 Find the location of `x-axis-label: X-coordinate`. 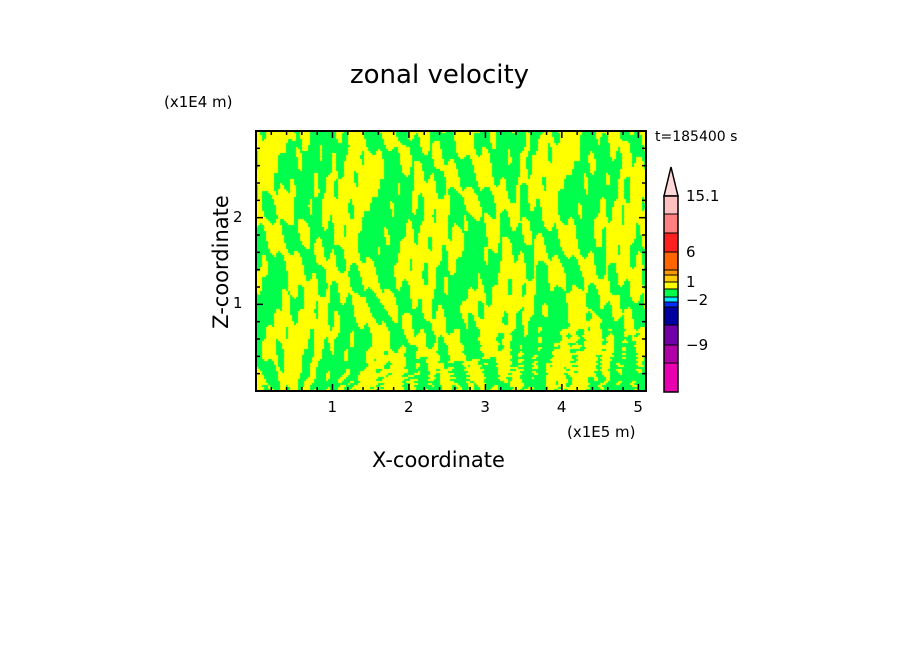

x-axis-label: X-coordinate is located at coordinates (438, 460).